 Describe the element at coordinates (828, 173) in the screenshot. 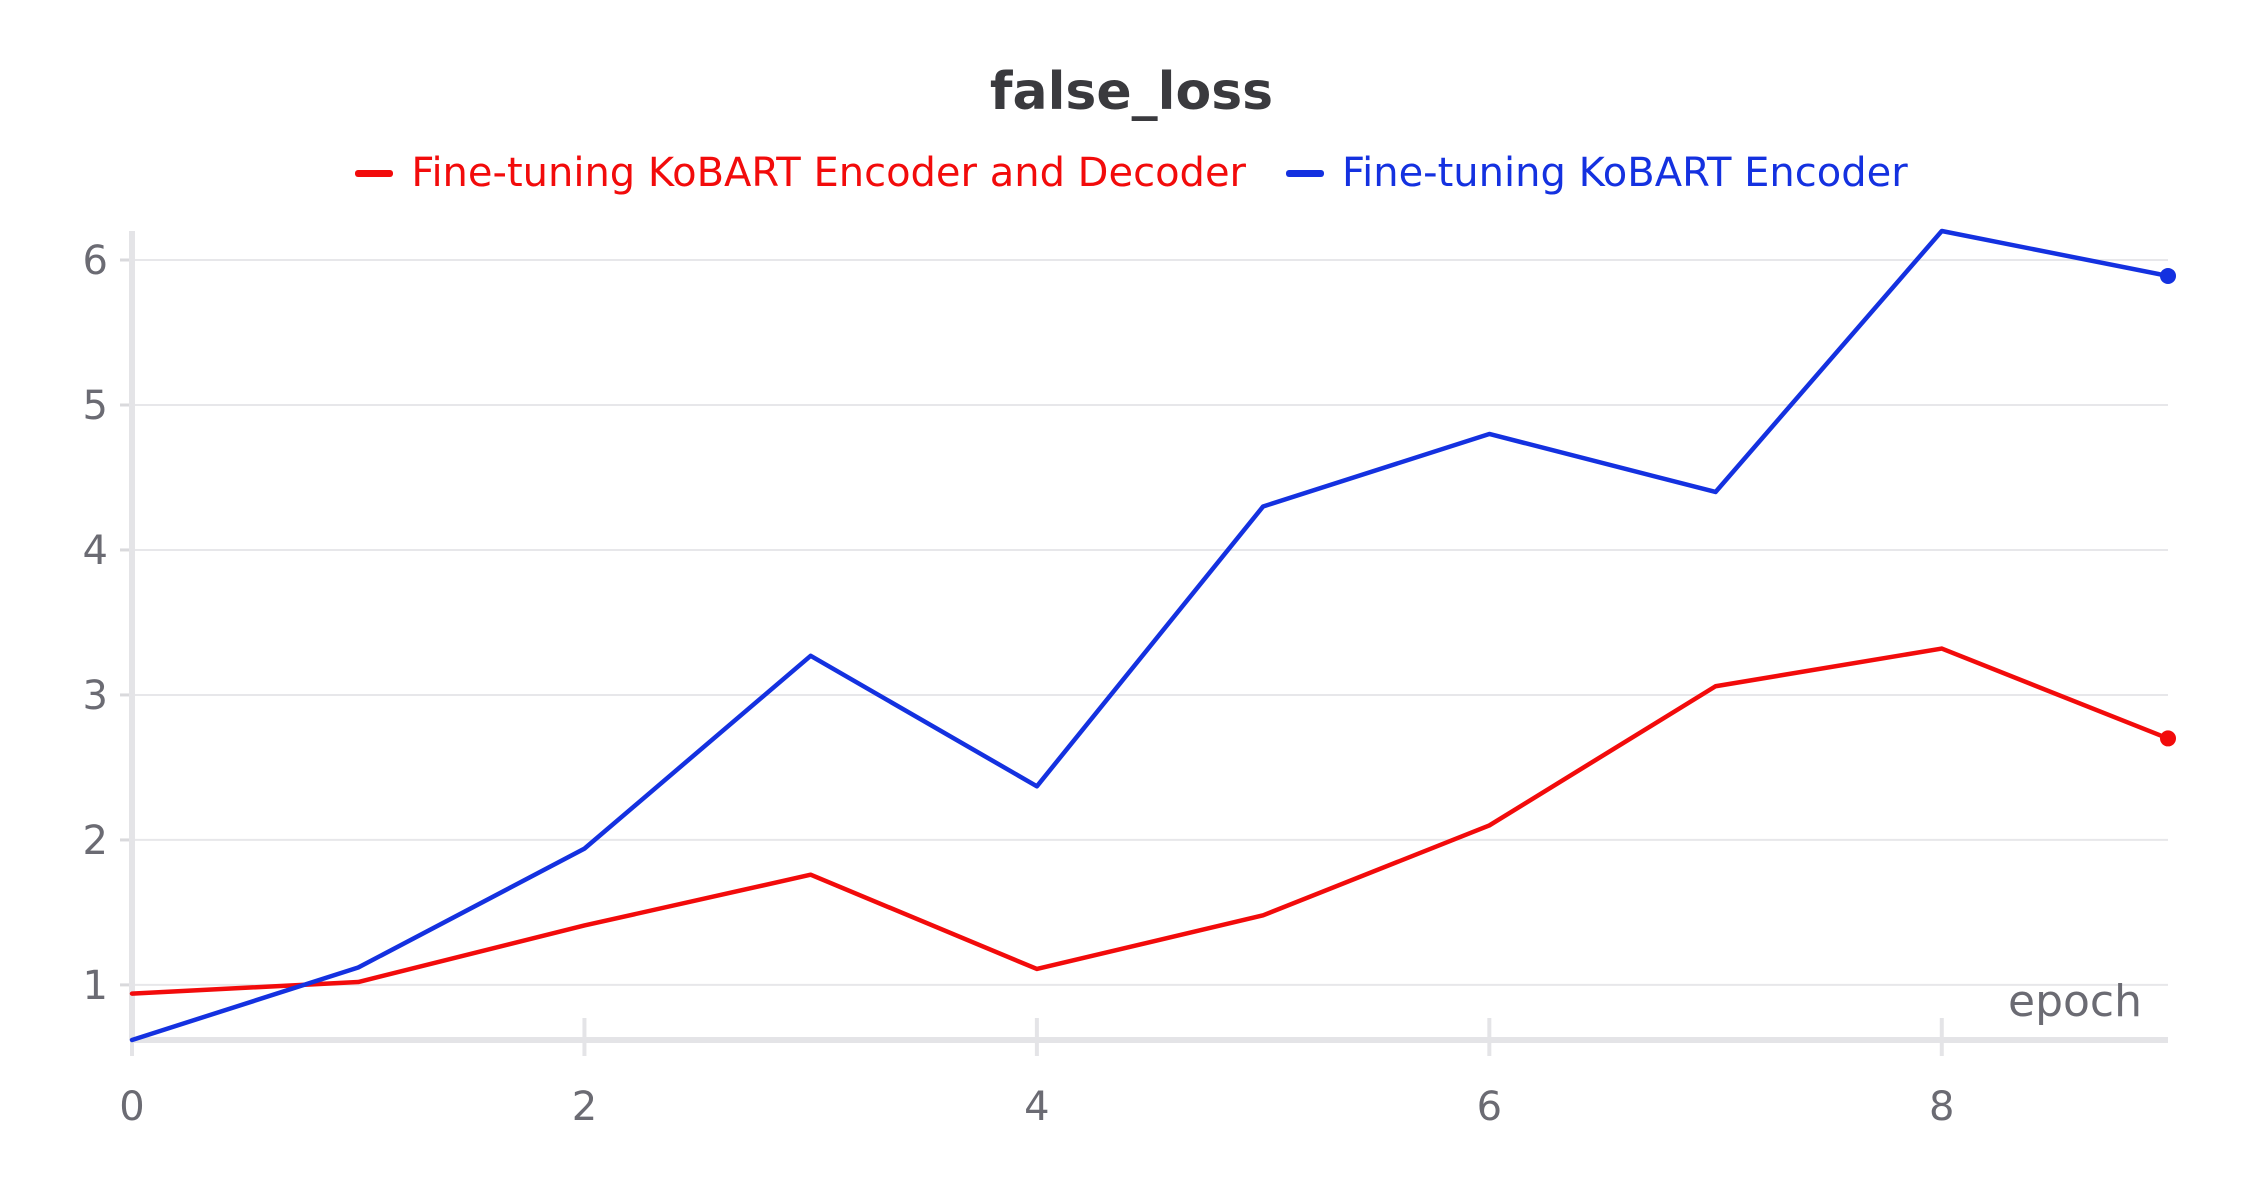

I see `legend-label-encoder-decoder: Fine-tuning KoBART Encoder and Decoder` at that location.